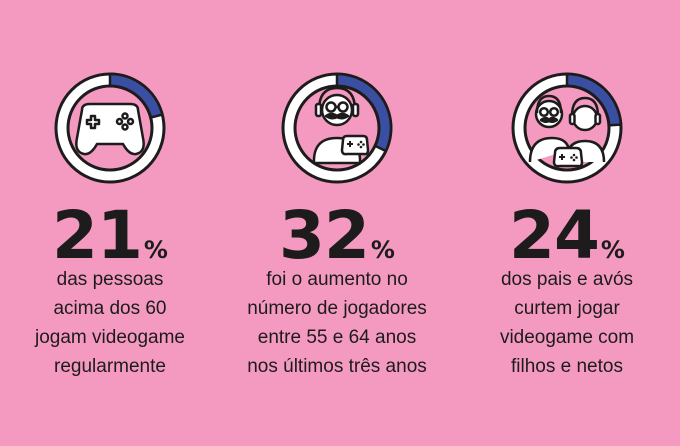 The width and height of the screenshot is (680, 446). I want to click on grandpa-grandchild-icon, so click(567, 131).